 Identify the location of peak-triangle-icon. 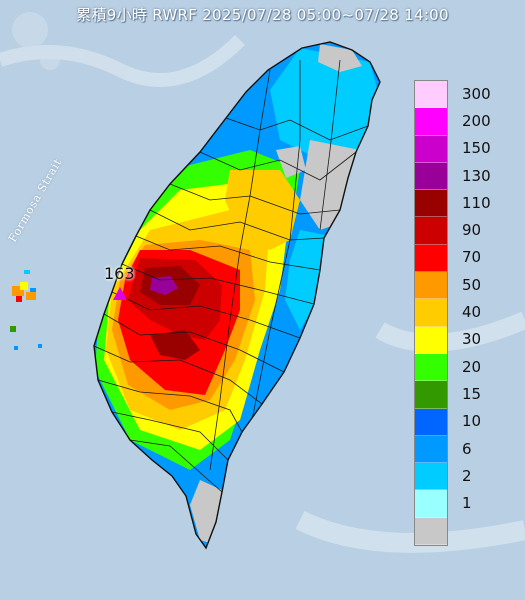
(120, 293).